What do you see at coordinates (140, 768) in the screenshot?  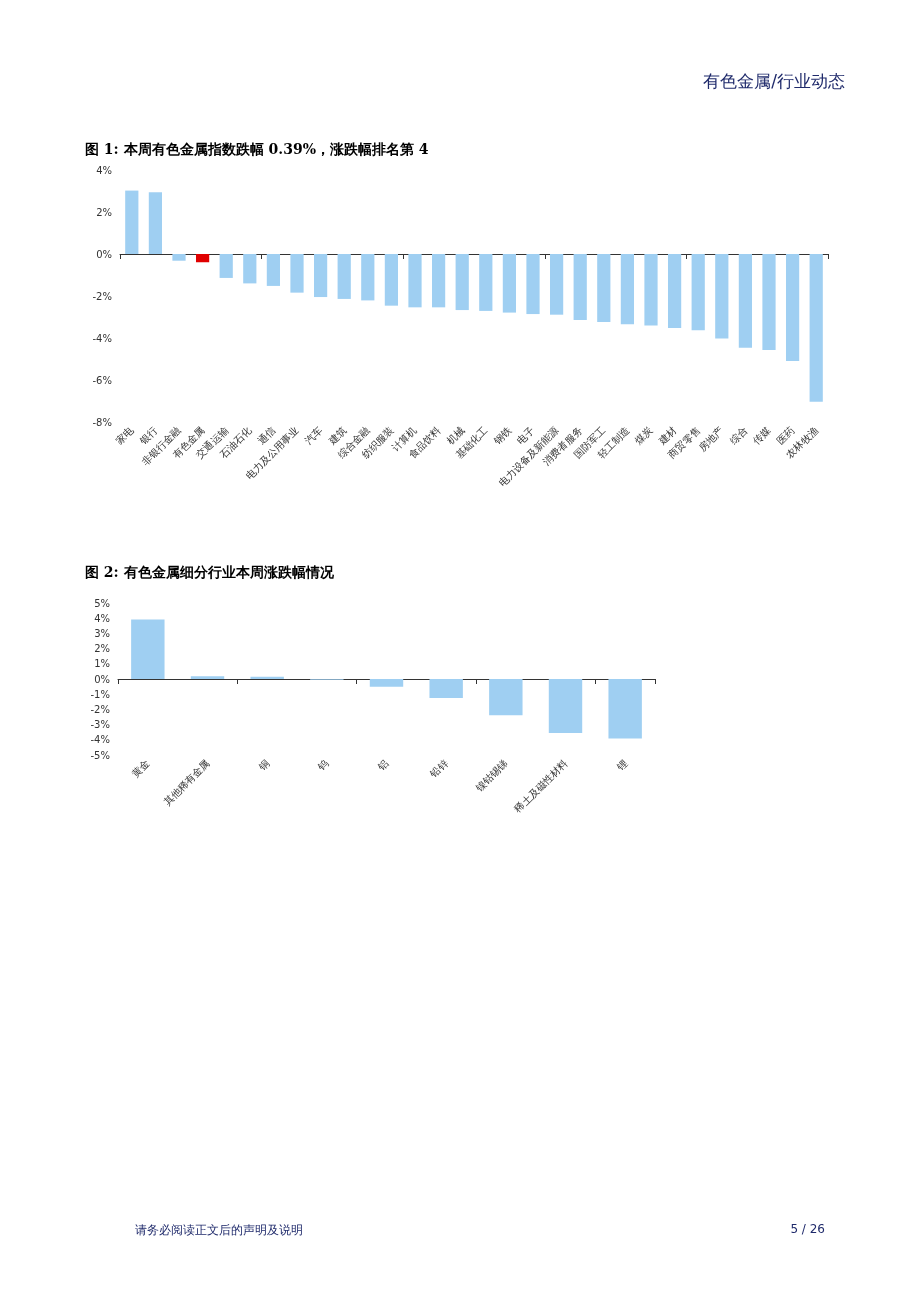 I see `x-tick-label: 黄金` at bounding box center [140, 768].